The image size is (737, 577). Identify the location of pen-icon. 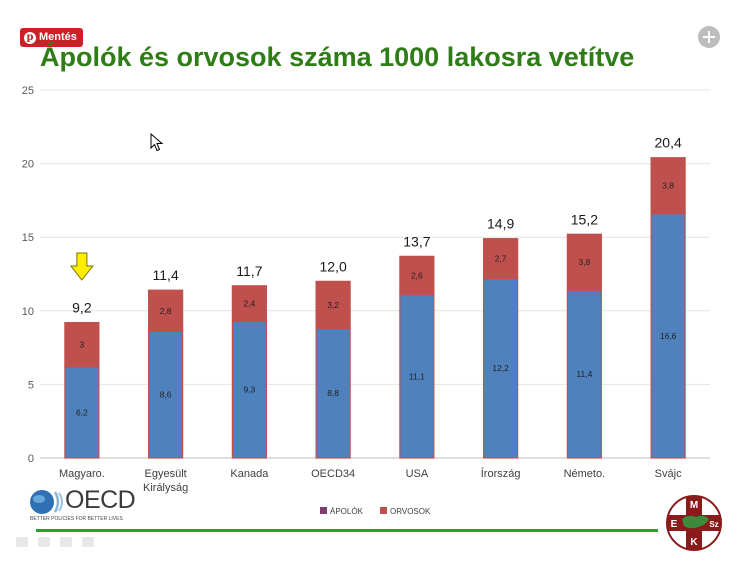
(44, 542).